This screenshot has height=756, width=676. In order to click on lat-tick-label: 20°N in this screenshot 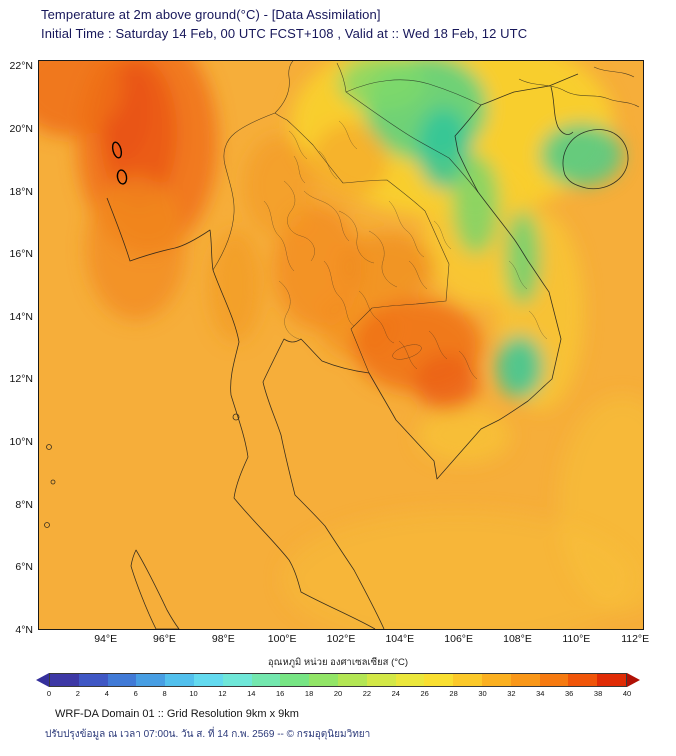, I will do `click(21, 128)`.